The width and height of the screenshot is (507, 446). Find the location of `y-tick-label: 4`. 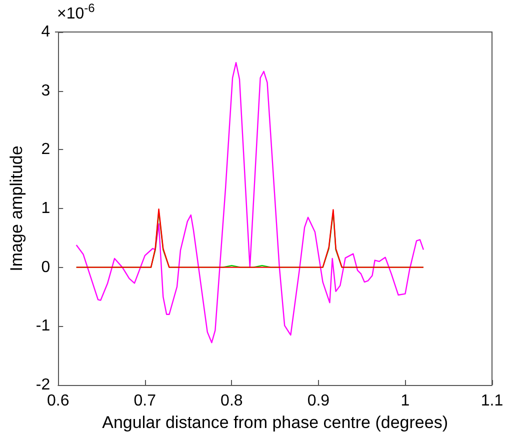

y-tick-label: 4 is located at coordinates (45, 32).